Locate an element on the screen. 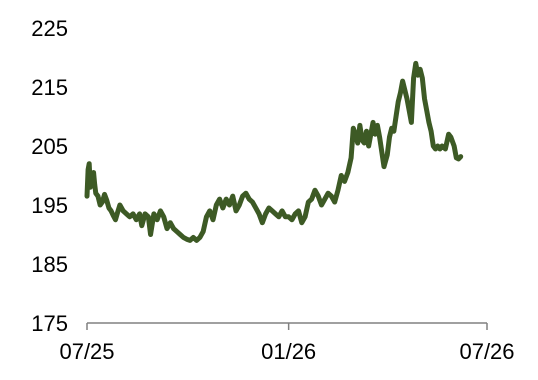  x-tick-label: 07/25 is located at coordinates (86, 351).